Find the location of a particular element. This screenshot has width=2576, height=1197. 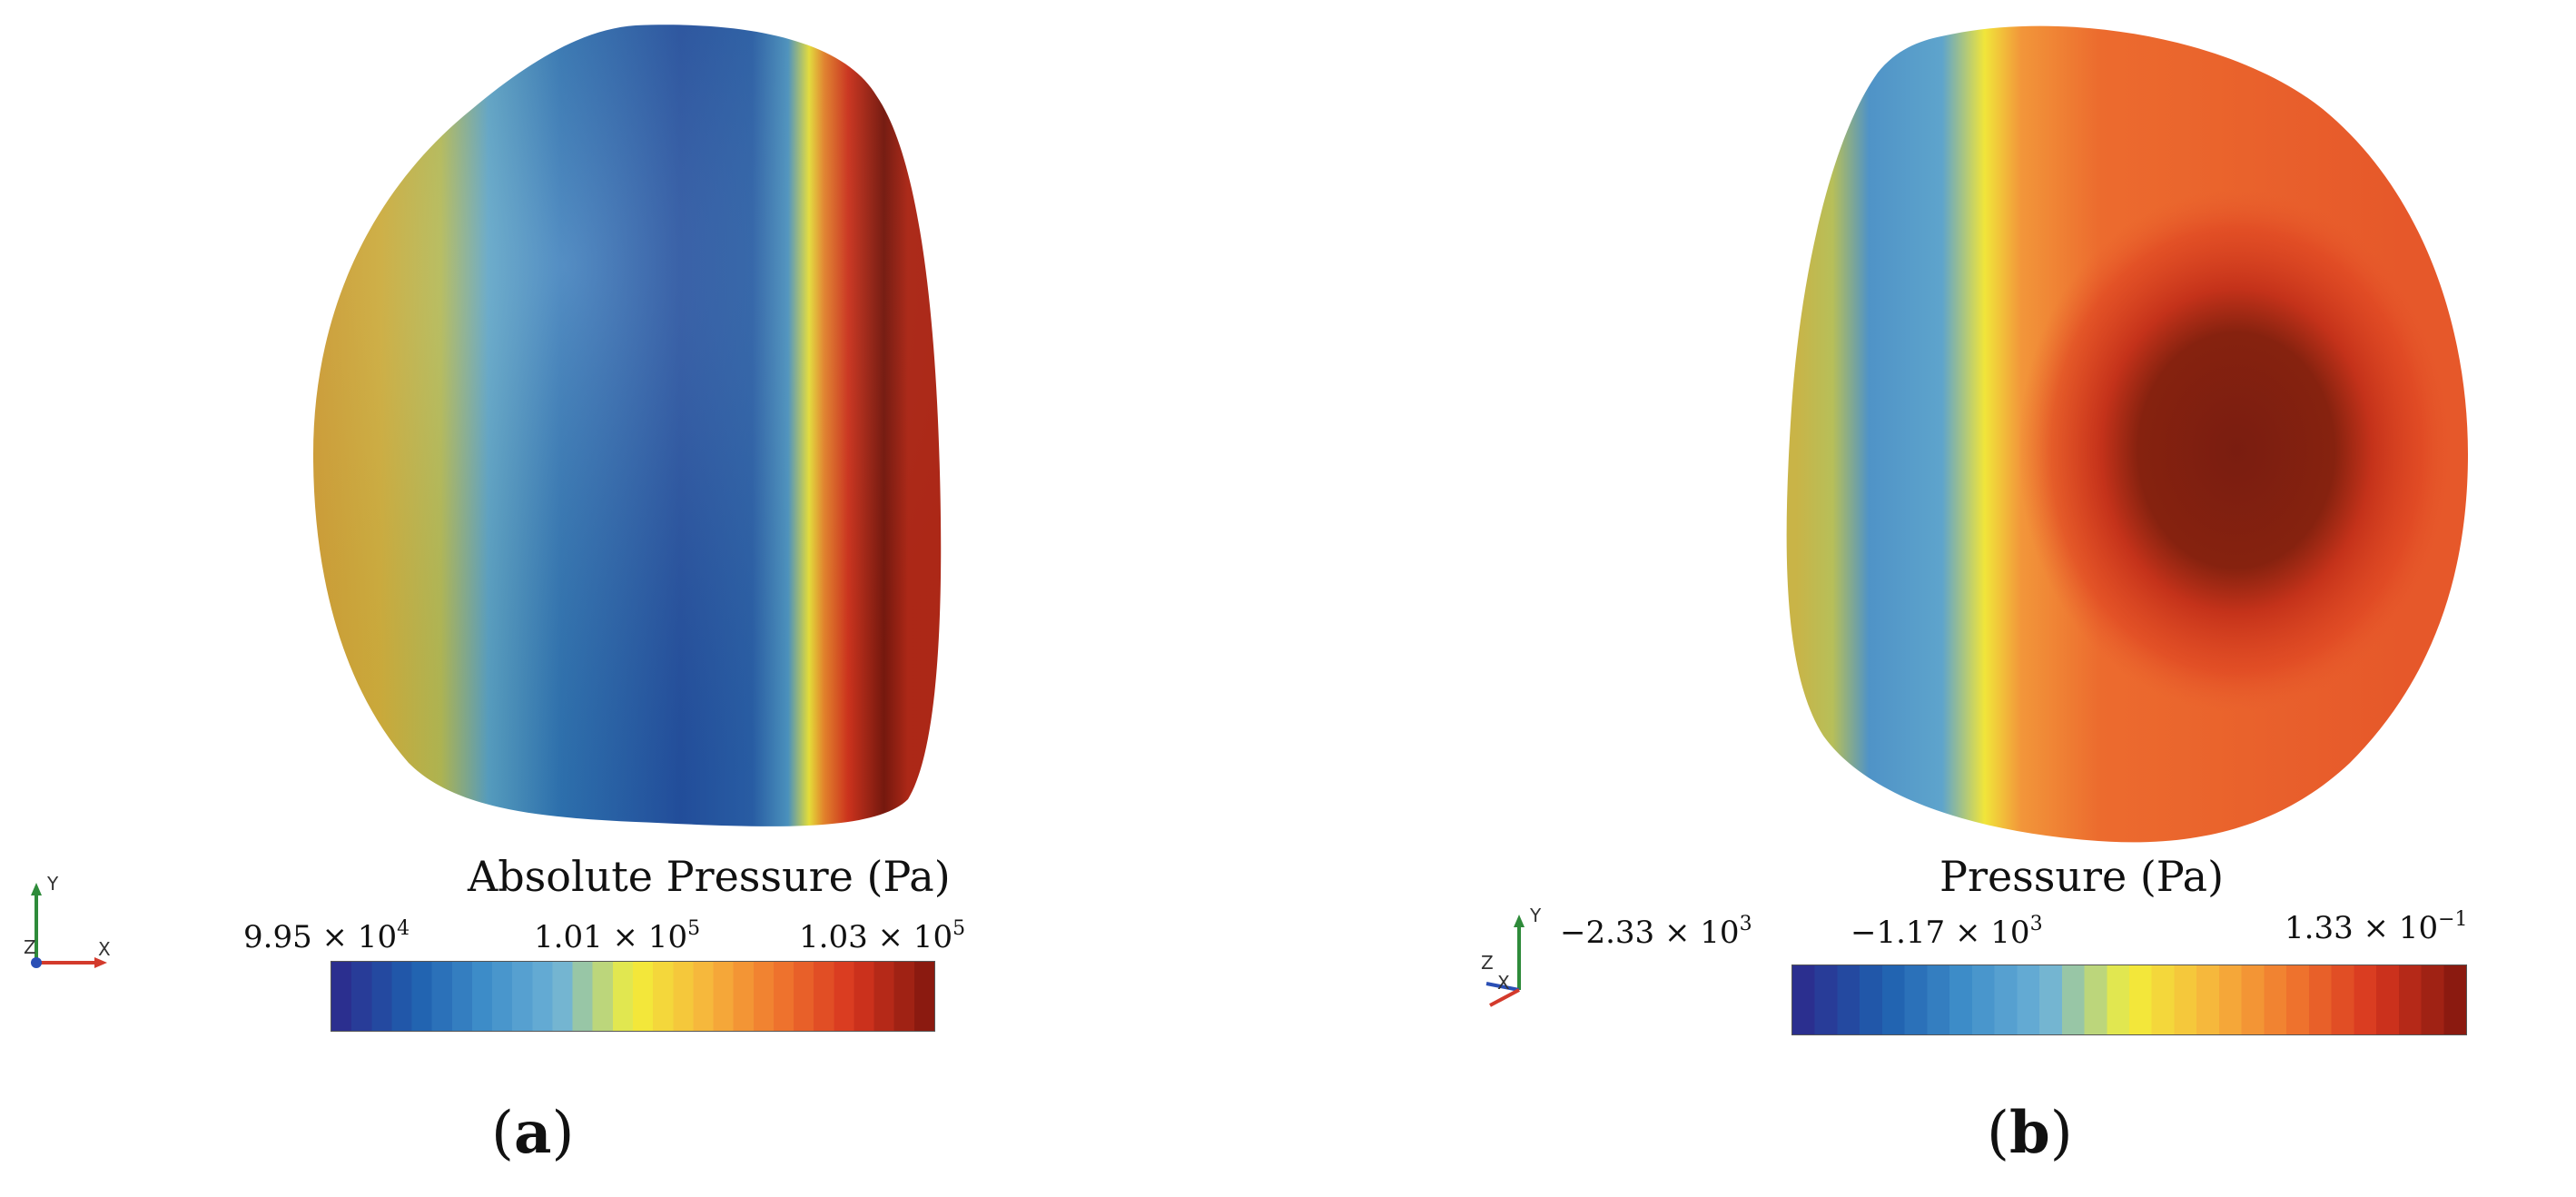

axis-triad-b: Y Z X is located at coordinates (1511, 956).